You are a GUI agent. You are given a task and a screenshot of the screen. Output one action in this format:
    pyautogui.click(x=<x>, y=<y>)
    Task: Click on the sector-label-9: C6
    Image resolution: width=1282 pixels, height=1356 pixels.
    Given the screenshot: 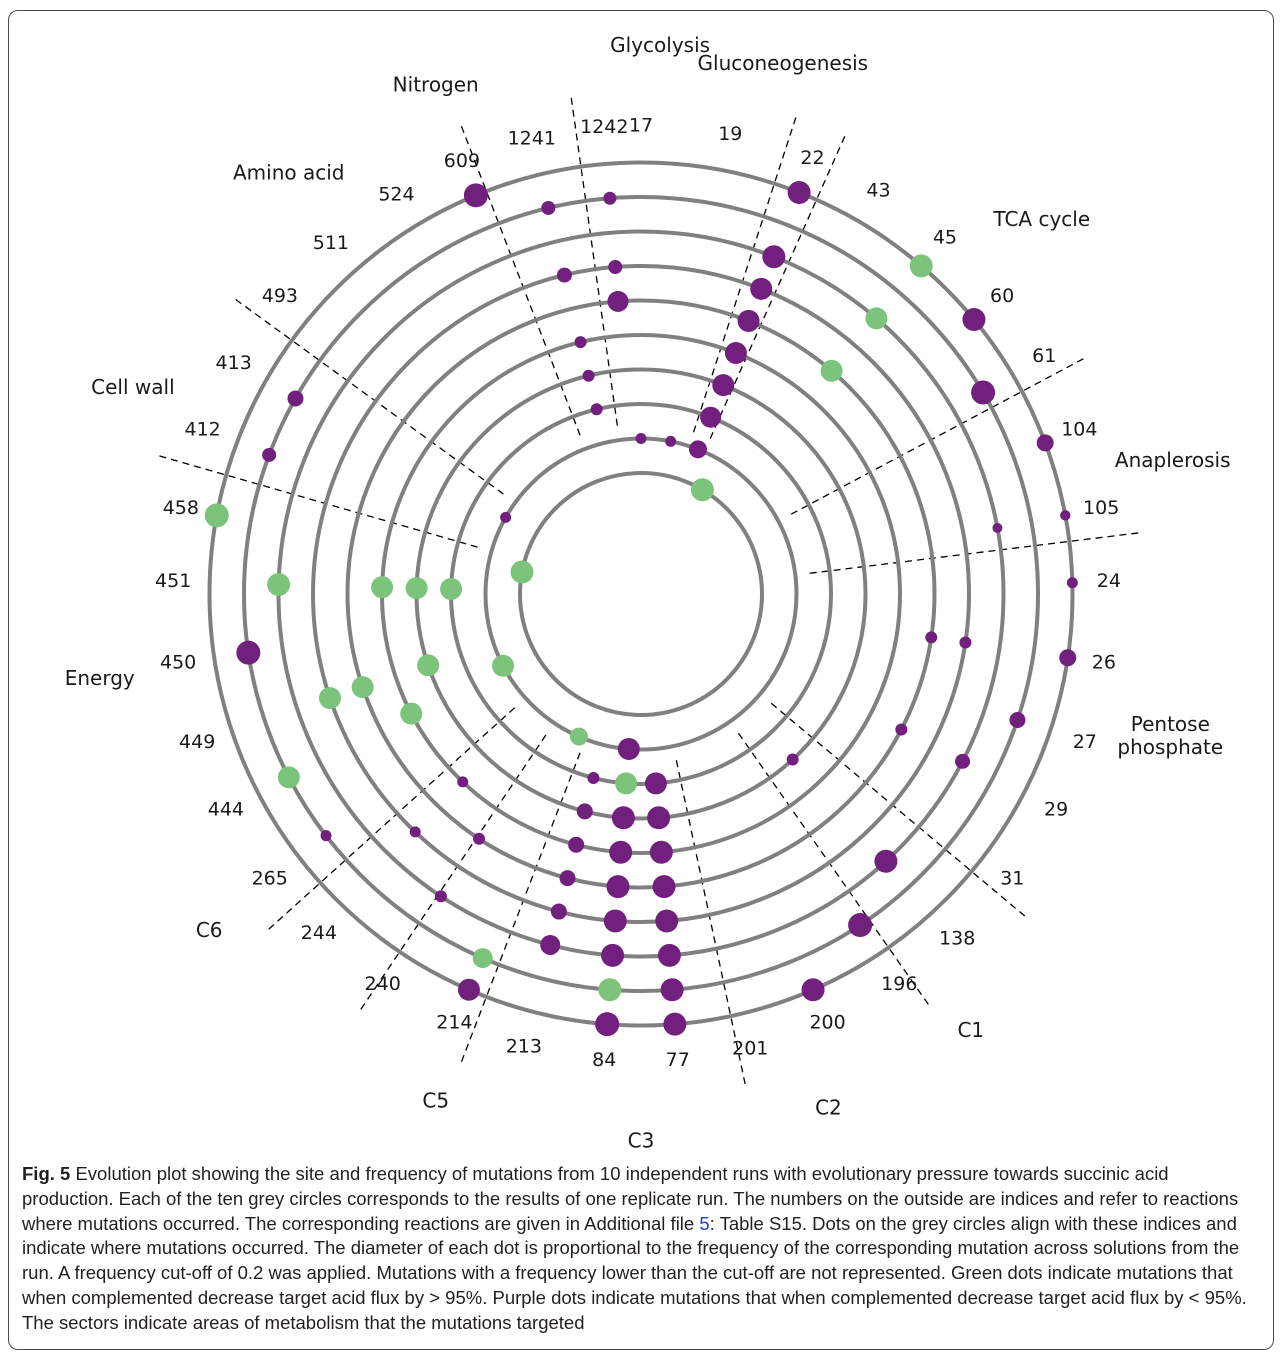 What is the action you would take?
    pyautogui.click(x=209, y=930)
    